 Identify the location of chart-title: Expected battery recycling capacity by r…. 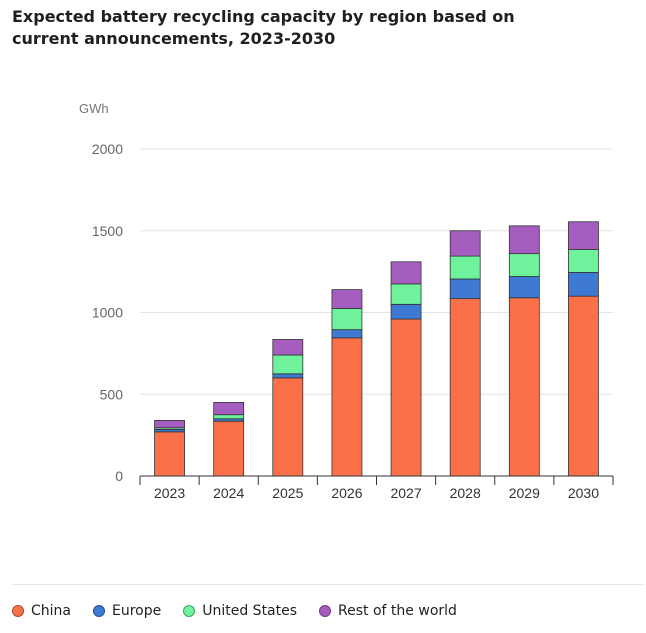
(263, 27).